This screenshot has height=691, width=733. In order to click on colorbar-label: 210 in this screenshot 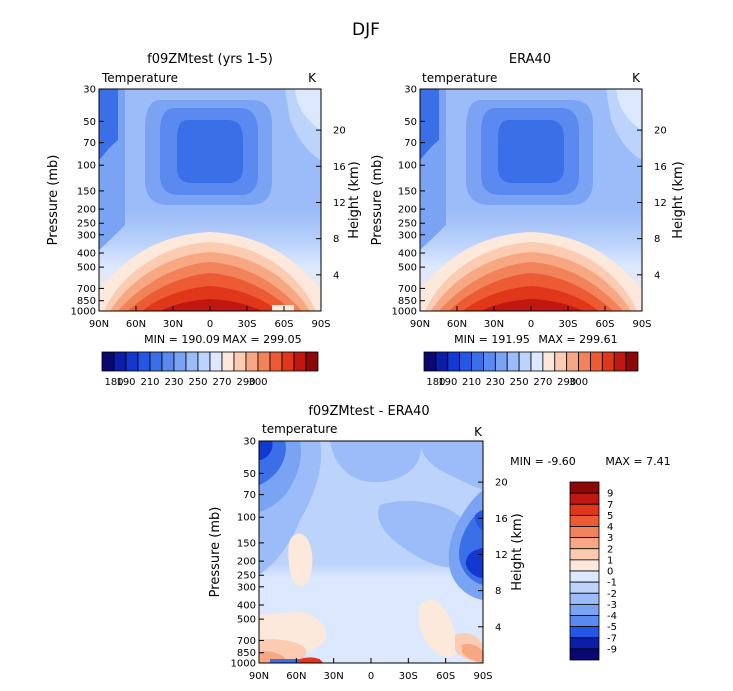, I will do `click(149, 382)`.